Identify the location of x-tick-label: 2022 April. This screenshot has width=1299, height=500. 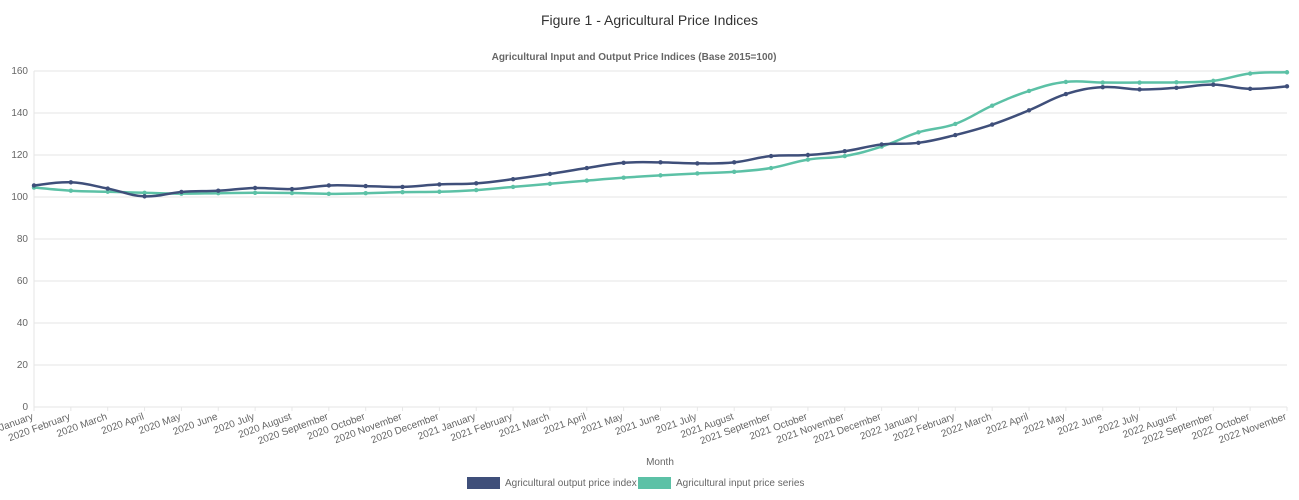
(1007, 424).